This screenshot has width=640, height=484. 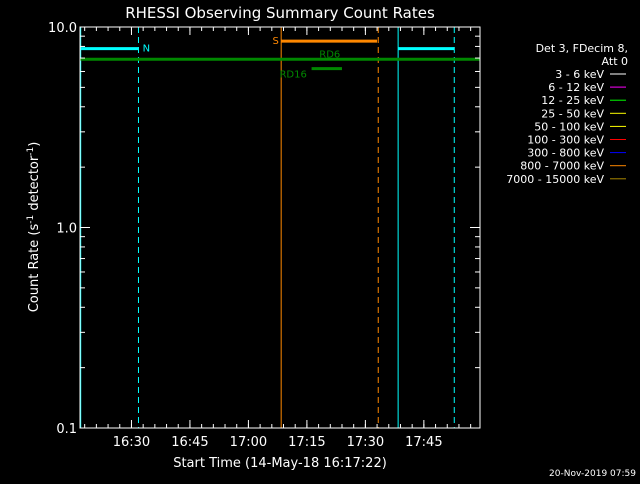 What do you see at coordinates (66, 229) in the screenshot?
I see `y-tick-label: 1.0` at bounding box center [66, 229].